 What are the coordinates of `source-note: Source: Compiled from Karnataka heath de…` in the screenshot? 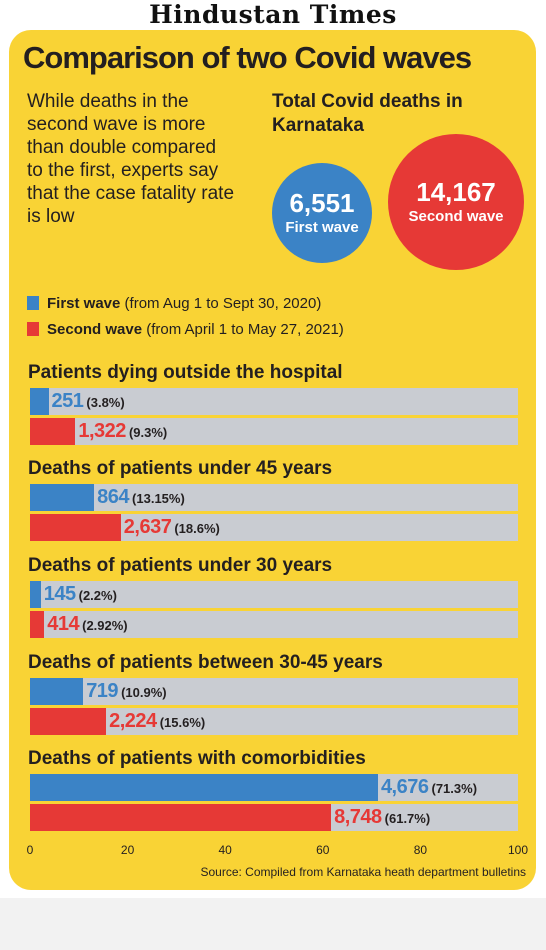 It's located at (363, 872).